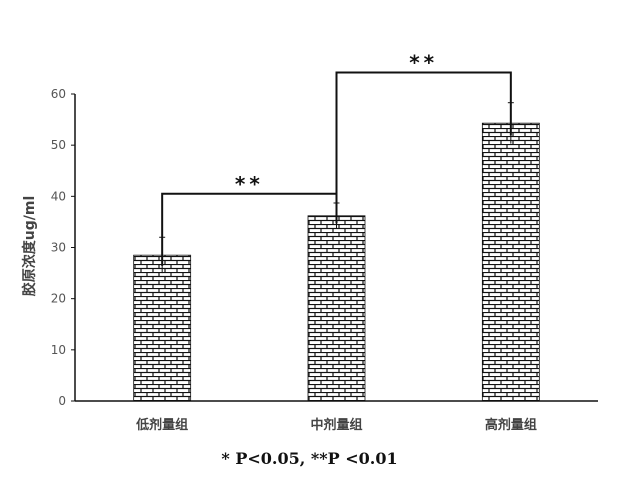 The image size is (619, 504). Describe the element at coordinates (58, 299) in the screenshot. I see `y-tick-label: 20` at that location.